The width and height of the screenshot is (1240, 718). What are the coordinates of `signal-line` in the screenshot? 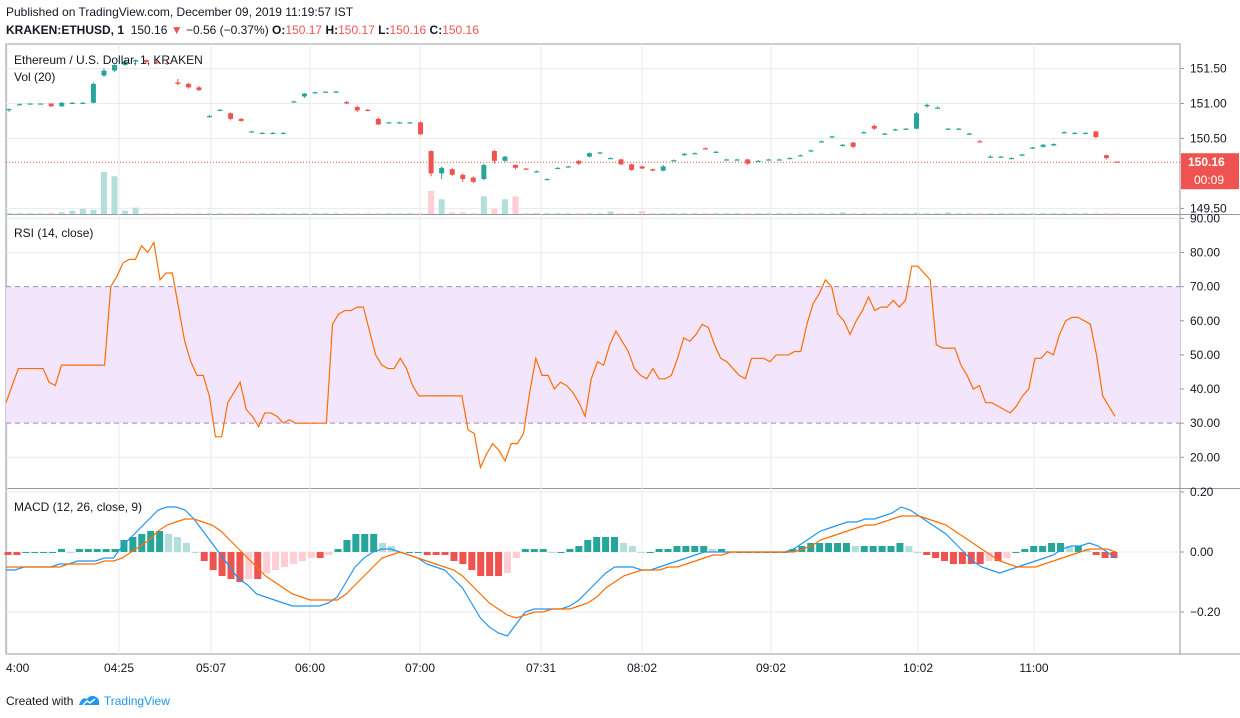 It's located at (561, 567).